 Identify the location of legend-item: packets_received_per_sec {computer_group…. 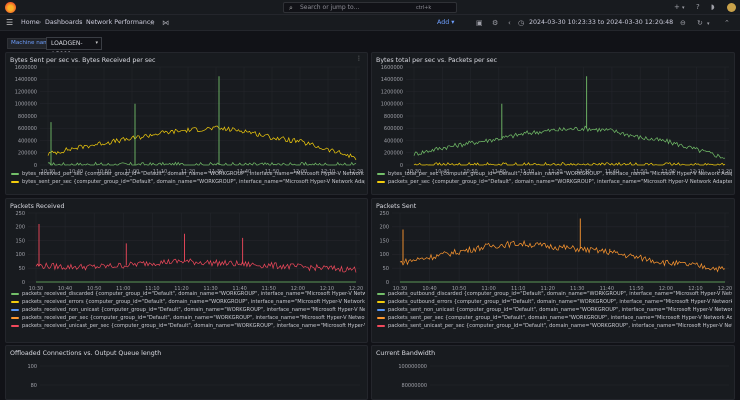
(187, 318).